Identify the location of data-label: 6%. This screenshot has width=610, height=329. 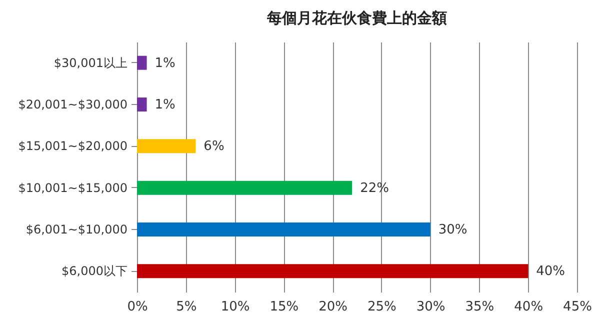
(214, 146).